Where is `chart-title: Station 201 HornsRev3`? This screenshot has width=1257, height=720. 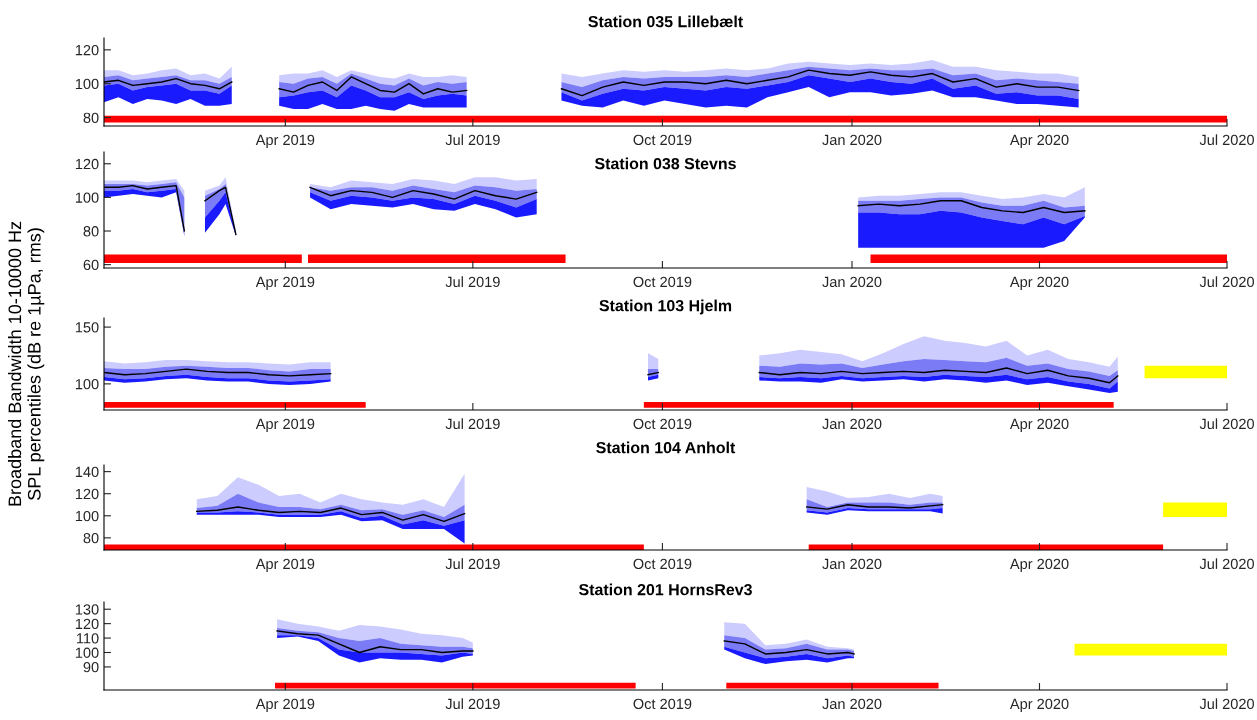 chart-title: Station 201 HornsRev3 is located at coordinates (665, 589).